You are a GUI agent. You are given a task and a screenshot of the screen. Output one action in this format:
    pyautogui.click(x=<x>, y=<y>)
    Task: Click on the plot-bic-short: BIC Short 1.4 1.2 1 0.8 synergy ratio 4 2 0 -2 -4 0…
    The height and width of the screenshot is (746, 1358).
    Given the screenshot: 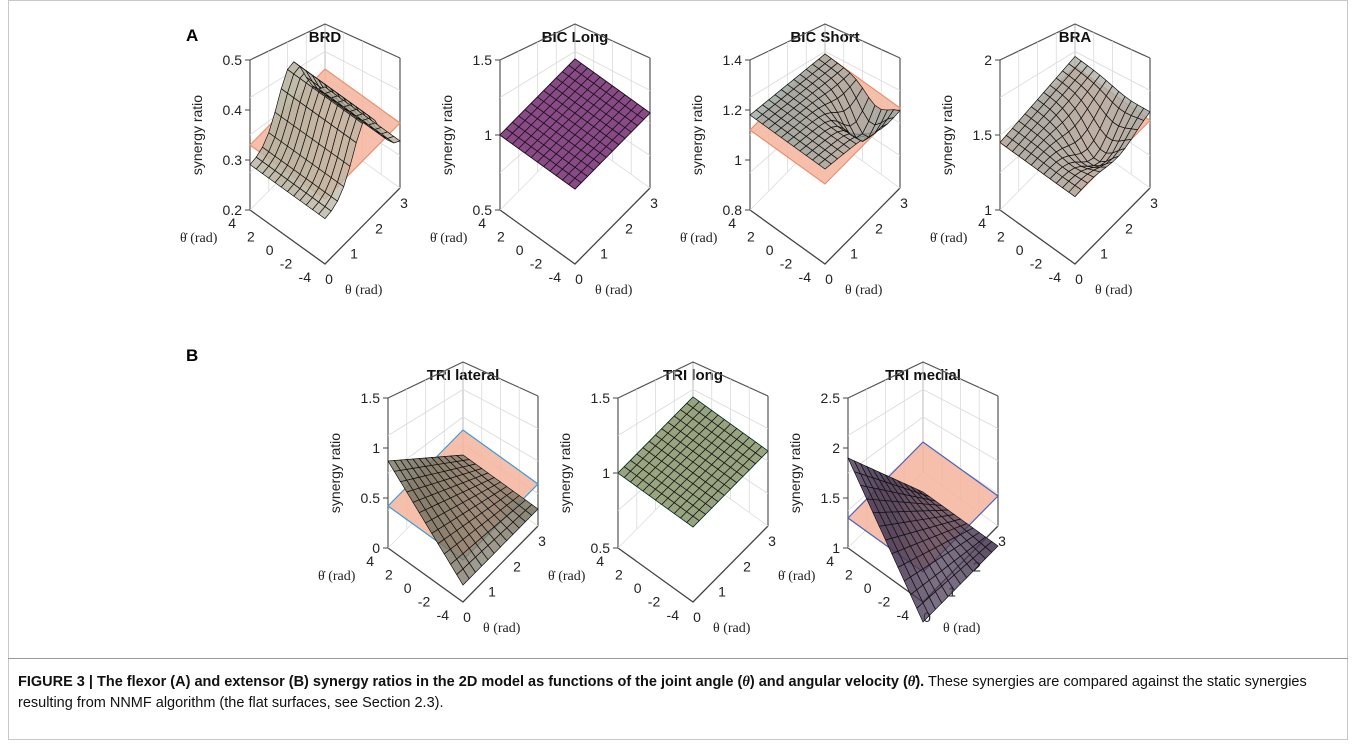 What is the action you would take?
    pyautogui.click(x=815, y=170)
    